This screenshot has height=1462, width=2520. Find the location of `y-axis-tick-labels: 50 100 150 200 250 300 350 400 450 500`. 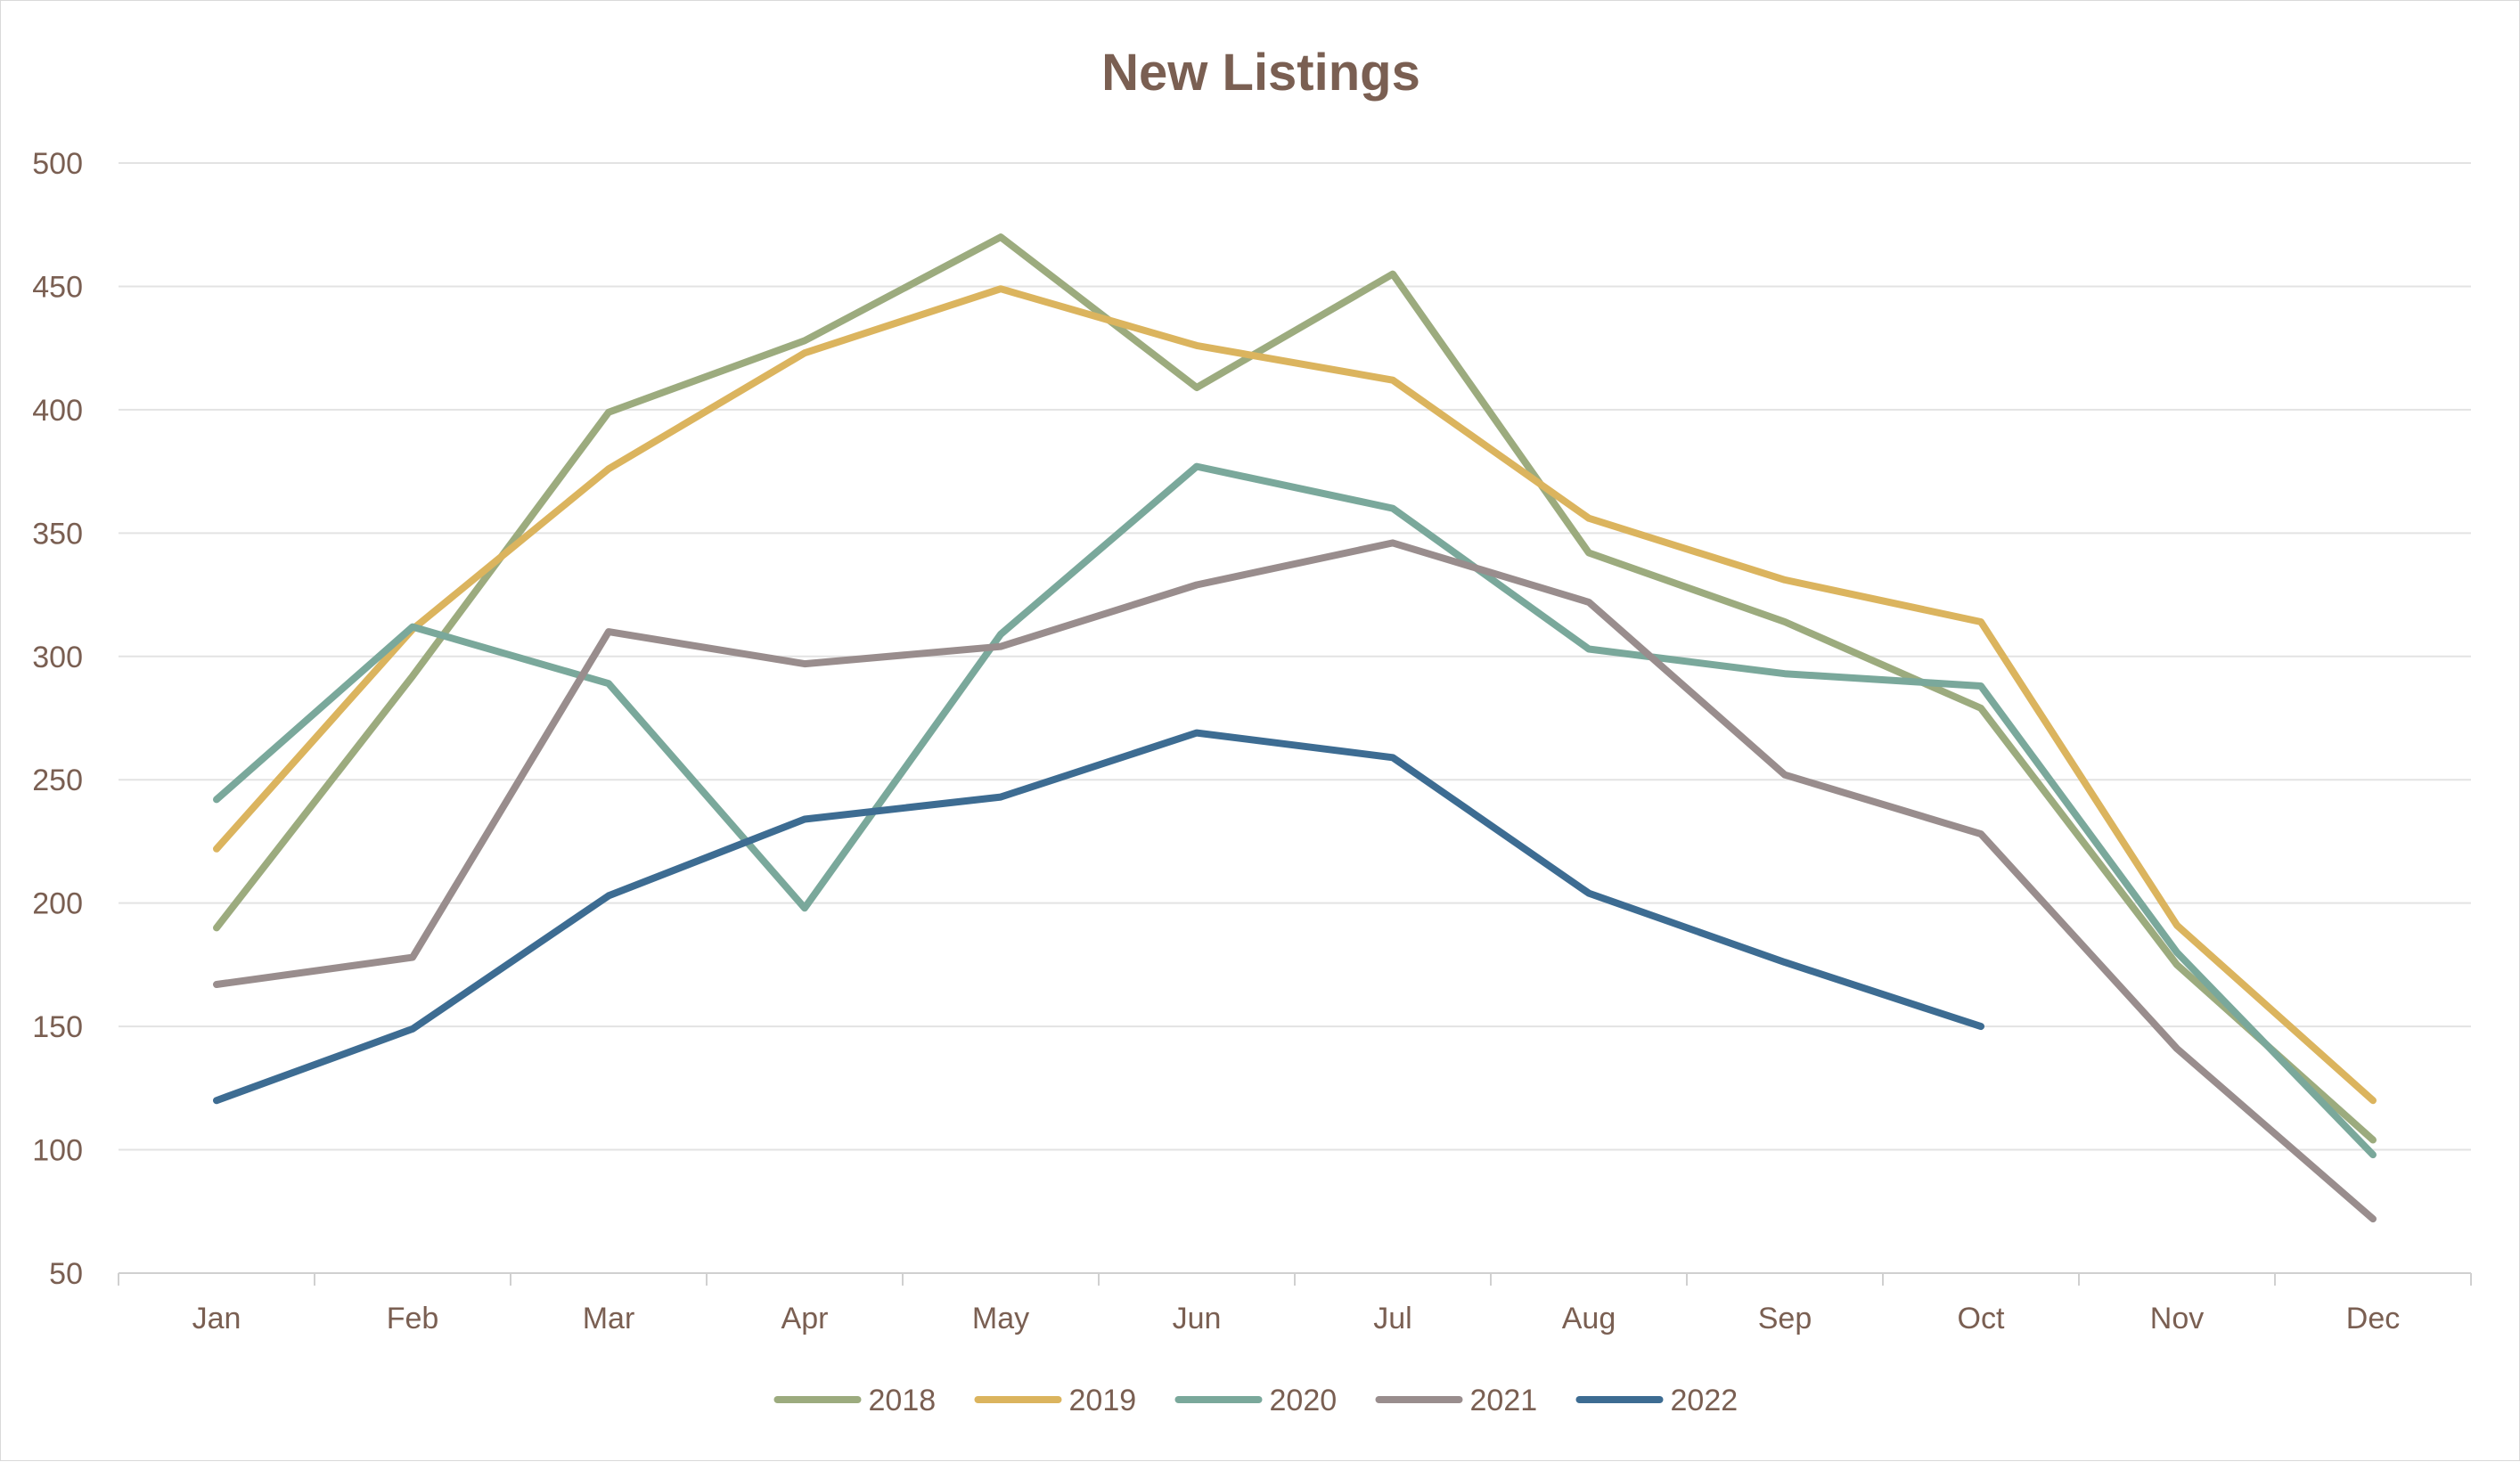

y-axis-tick-labels: 50 100 150 200 250 300 350 400 450 500 is located at coordinates (57, 719).